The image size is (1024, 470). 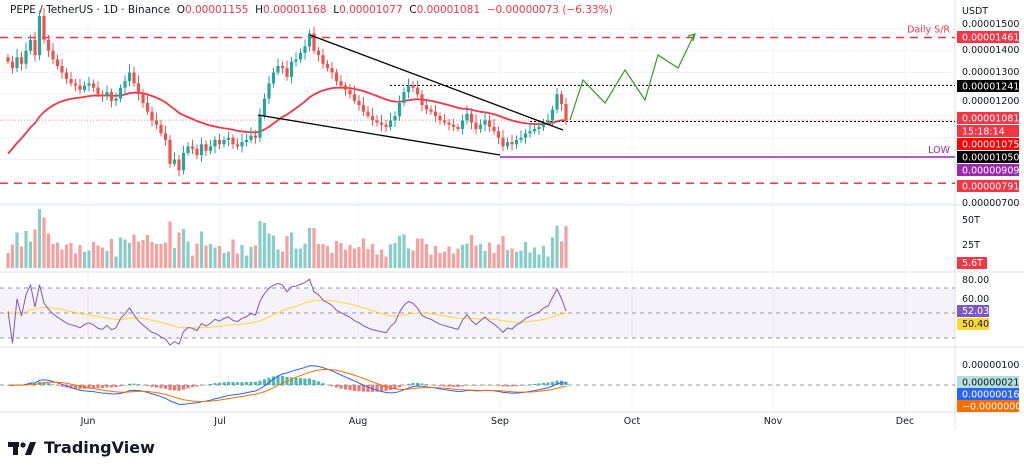 I want to click on tradingview-logo: TradingView, so click(x=81, y=447).